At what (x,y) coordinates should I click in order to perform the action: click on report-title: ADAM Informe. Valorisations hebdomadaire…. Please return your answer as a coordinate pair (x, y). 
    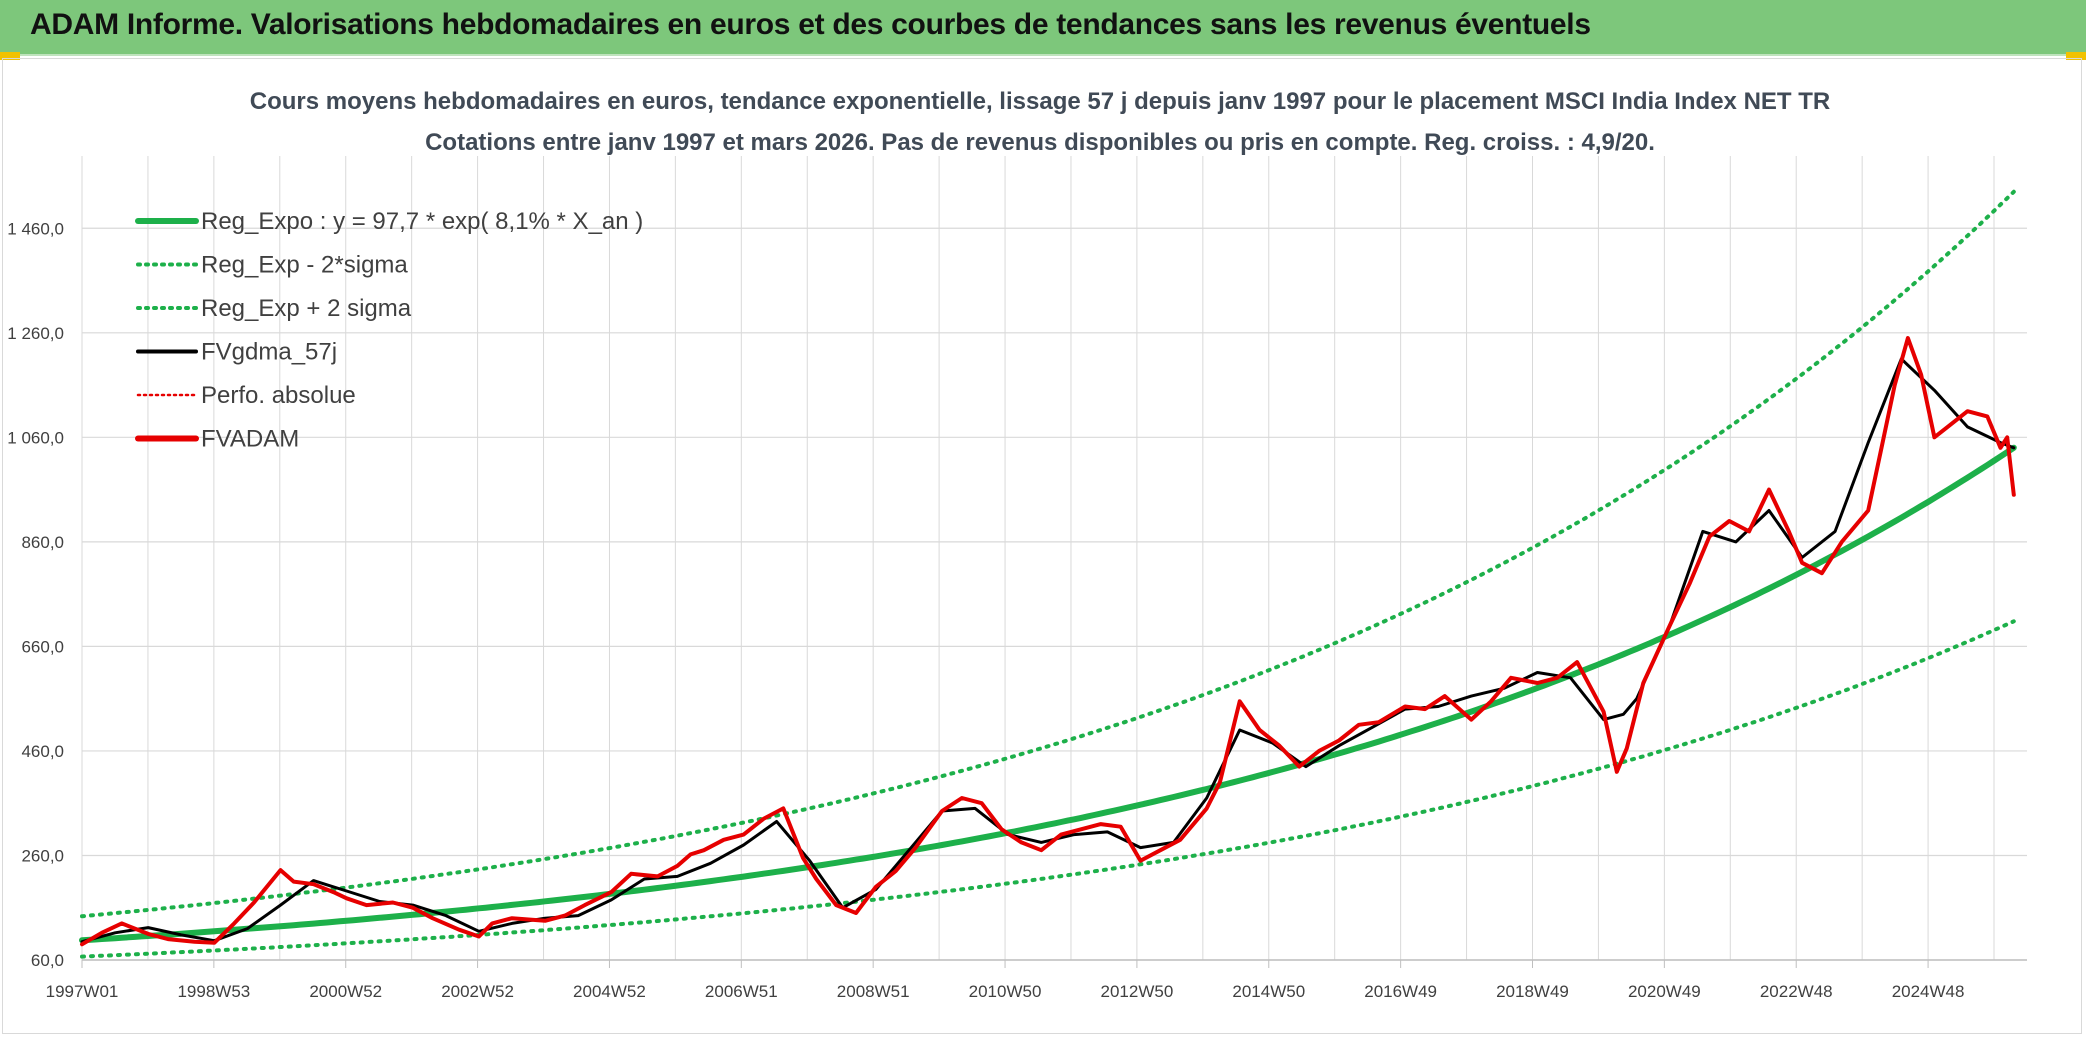
    Looking at the image, I should click on (810, 24).